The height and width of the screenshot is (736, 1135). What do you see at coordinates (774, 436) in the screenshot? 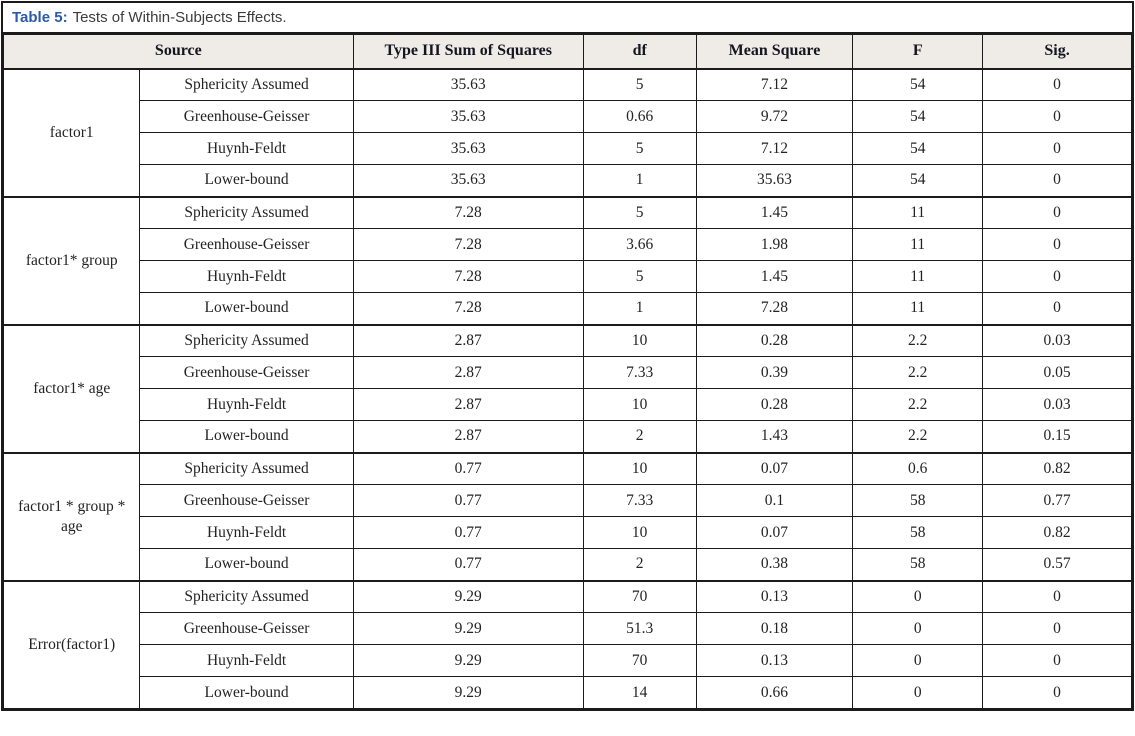
I see `value-cell: 1.43` at bounding box center [774, 436].